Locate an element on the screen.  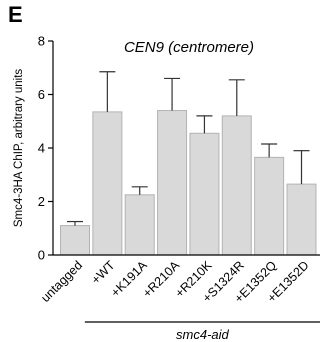
y-tick-label: 0 is located at coordinates (41, 255).